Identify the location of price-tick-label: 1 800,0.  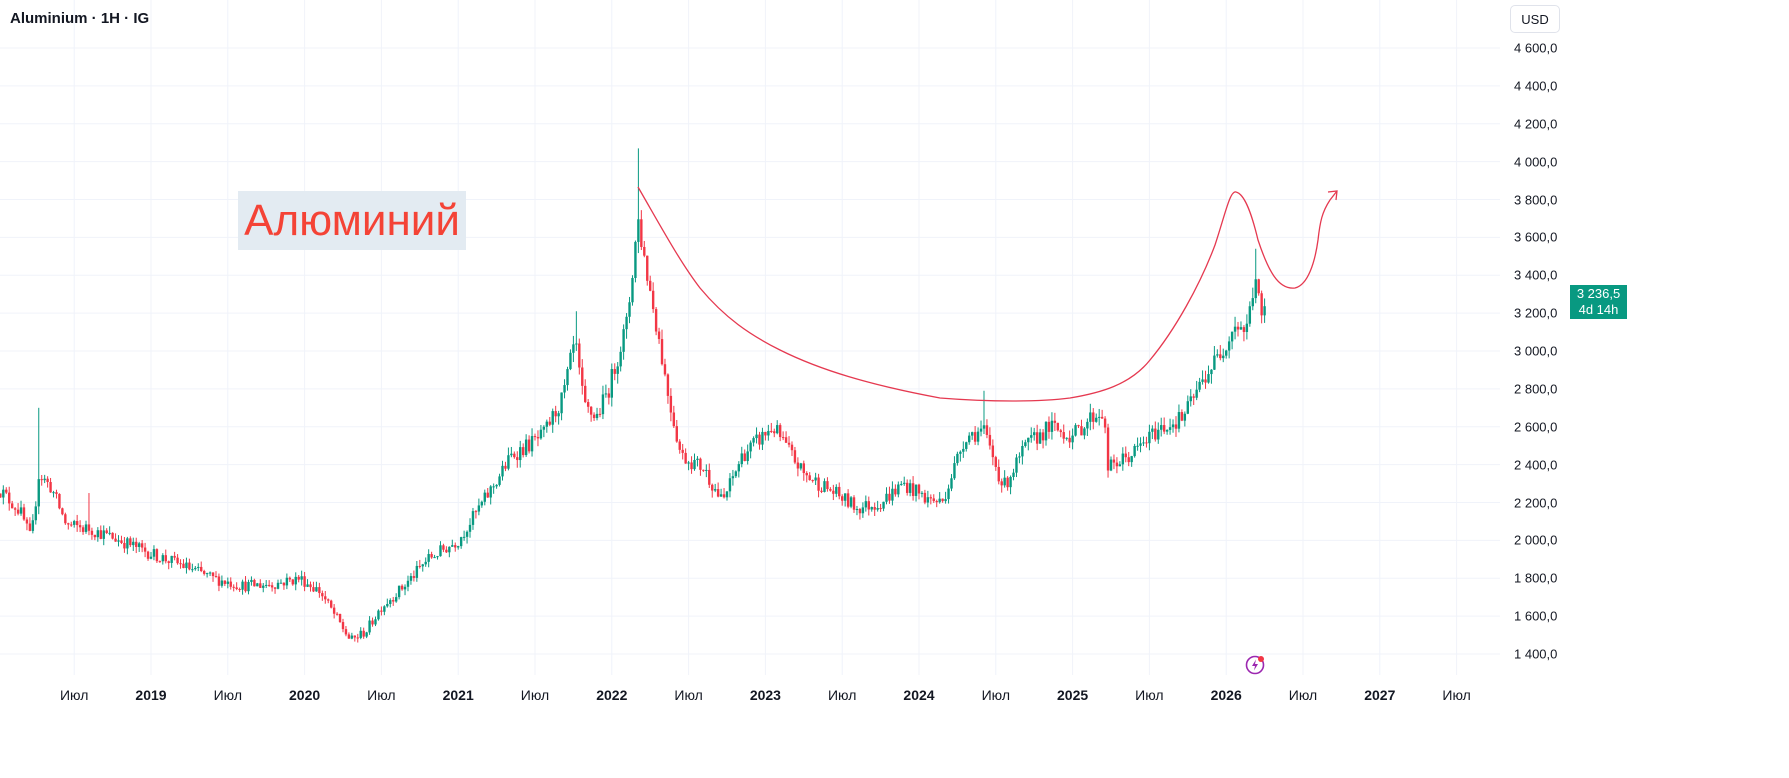
(1536, 578).